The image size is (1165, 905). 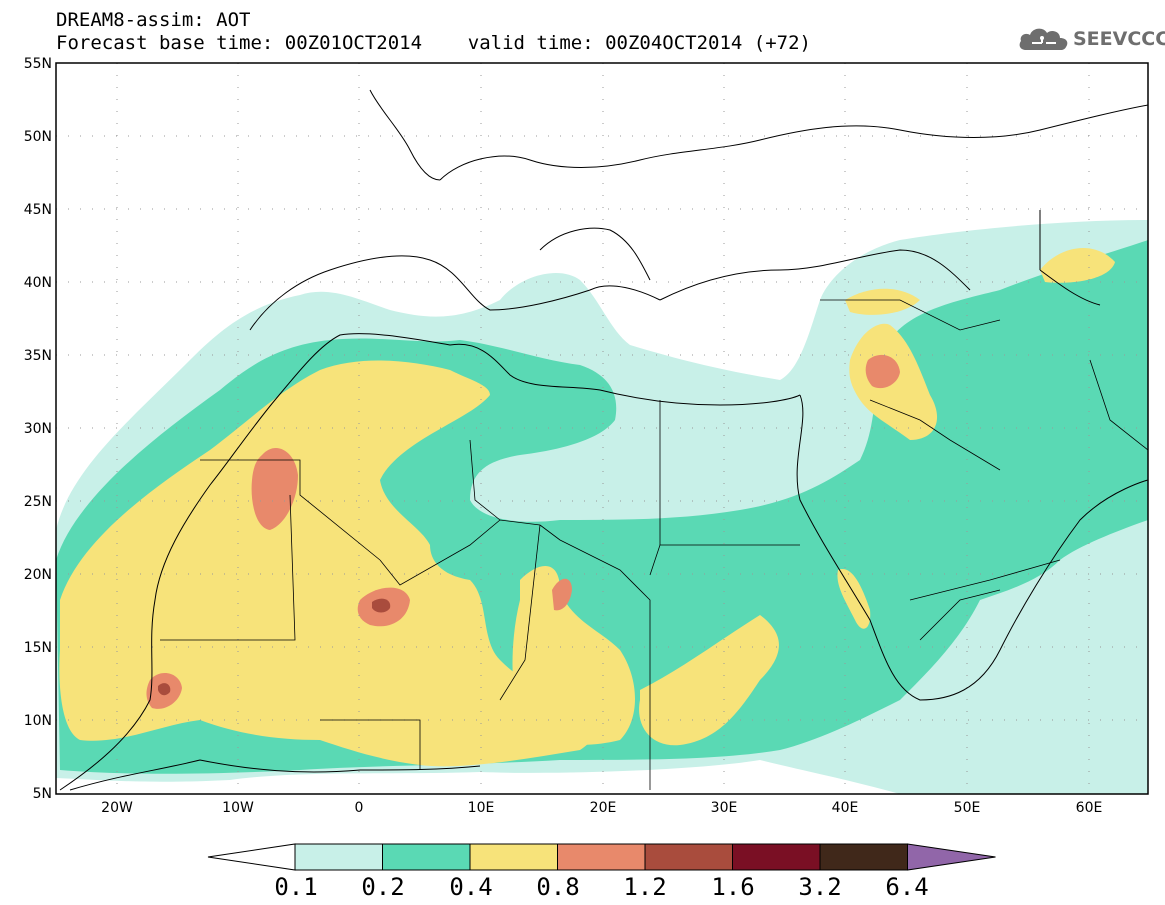 I want to click on colorbar, so click(x=601, y=857).